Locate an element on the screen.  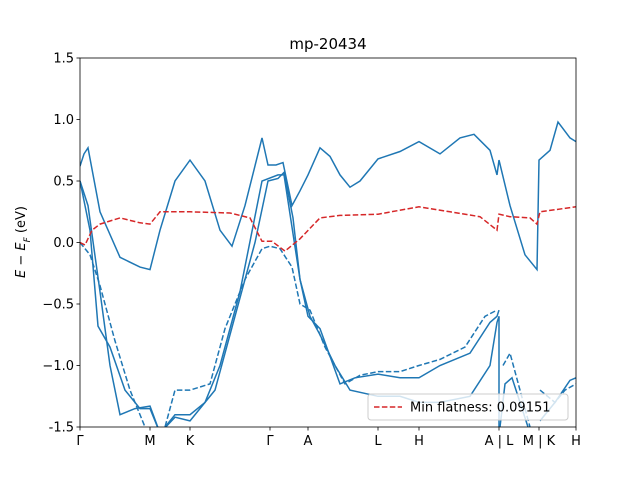
x-tick-label: L is located at coordinates (378, 441).